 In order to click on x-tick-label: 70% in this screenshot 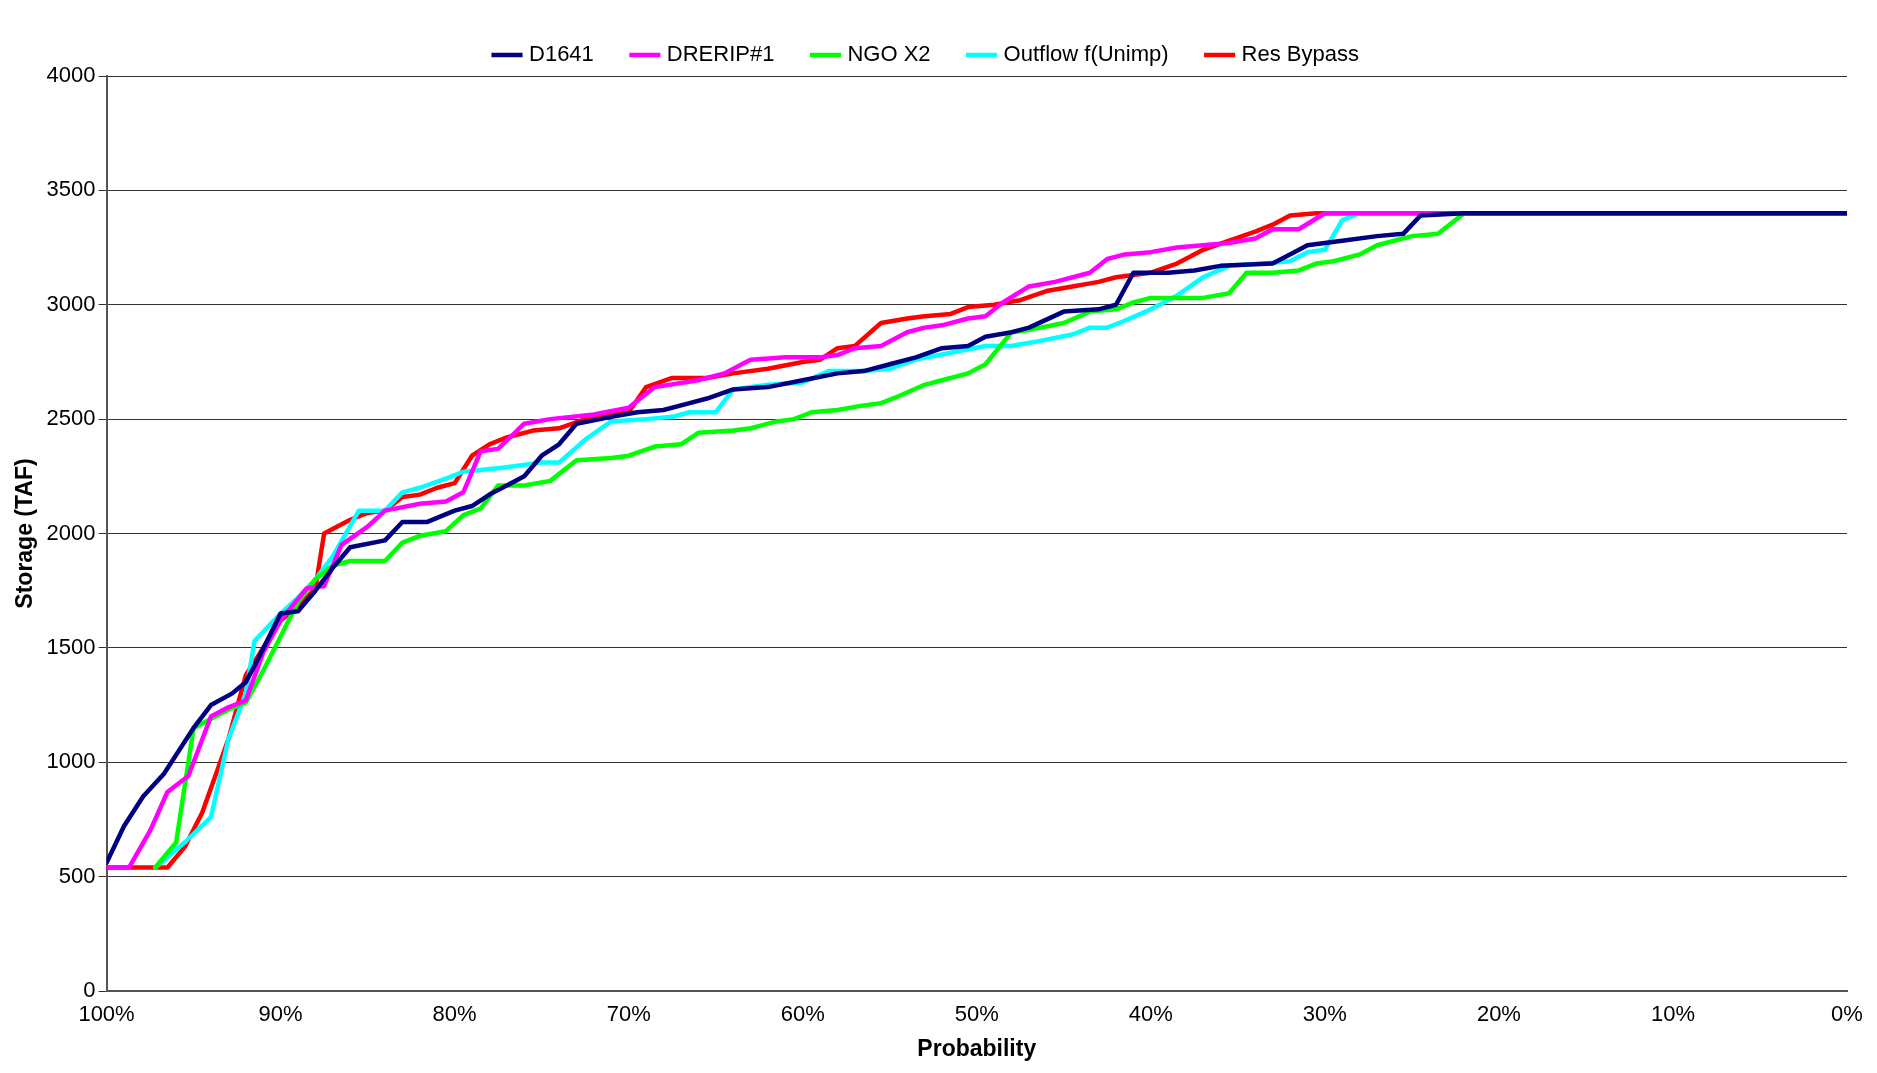, I will do `click(628, 1014)`.